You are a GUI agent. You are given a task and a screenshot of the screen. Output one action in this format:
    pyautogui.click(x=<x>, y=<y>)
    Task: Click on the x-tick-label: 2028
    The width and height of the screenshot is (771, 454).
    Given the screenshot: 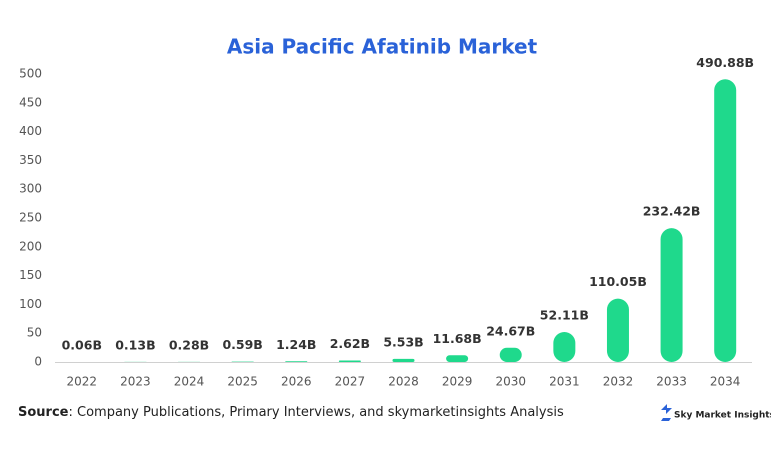 What is the action you would take?
    pyautogui.click(x=403, y=382)
    